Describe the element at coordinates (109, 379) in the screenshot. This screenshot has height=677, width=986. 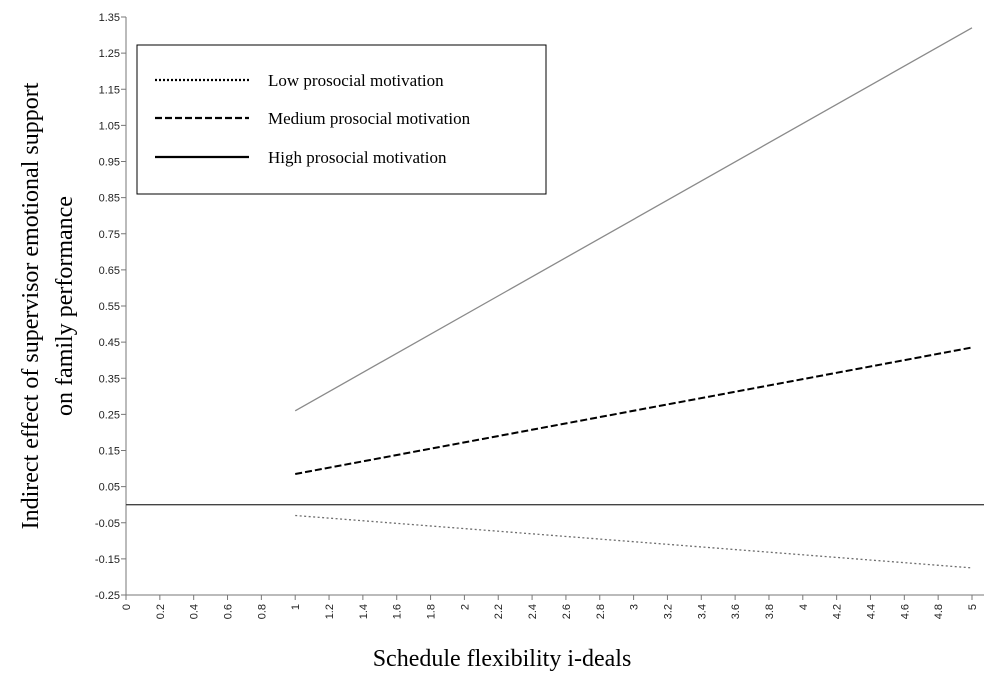
I see `y-tick-label: 0.35` at that location.